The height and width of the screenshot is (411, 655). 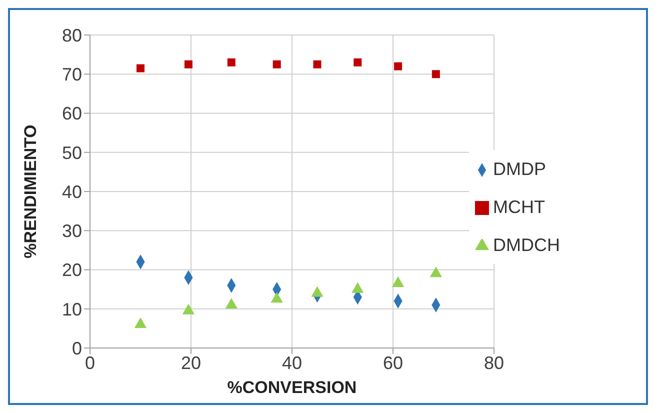 I want to click on y-axis-title: %RENDIMIENTO, so click(x=30, y=191).